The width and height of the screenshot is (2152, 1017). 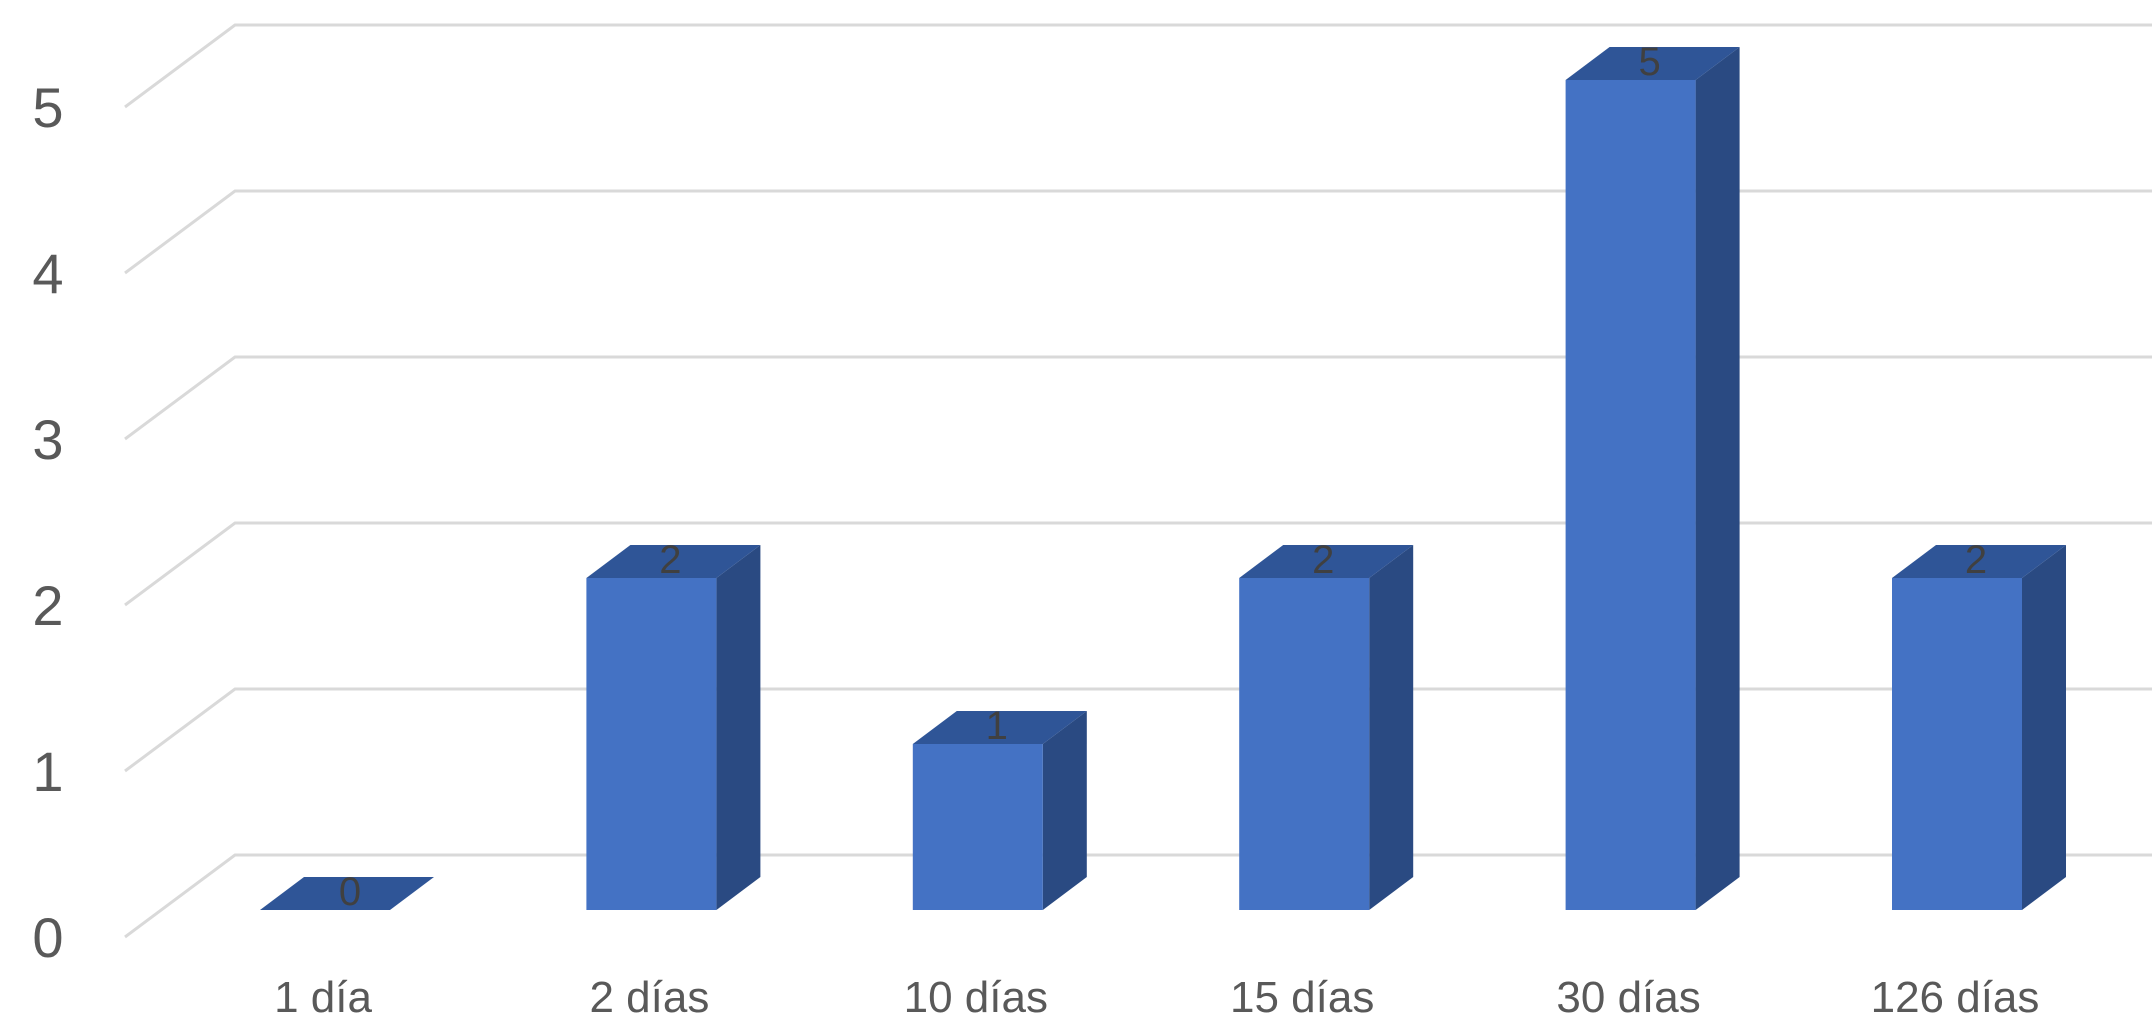 What do you see at coordinates (47, 439) in the screenshot?
I see `y-tick-label: 3` at bounding box center [47, 439].